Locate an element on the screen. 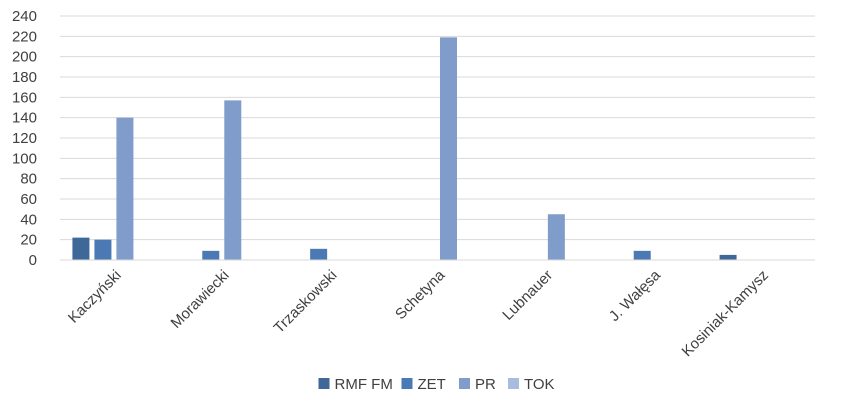 The width and height of the screenshot is (844, 399). y-tick-label: 180 is located at coordinates (24, 77).